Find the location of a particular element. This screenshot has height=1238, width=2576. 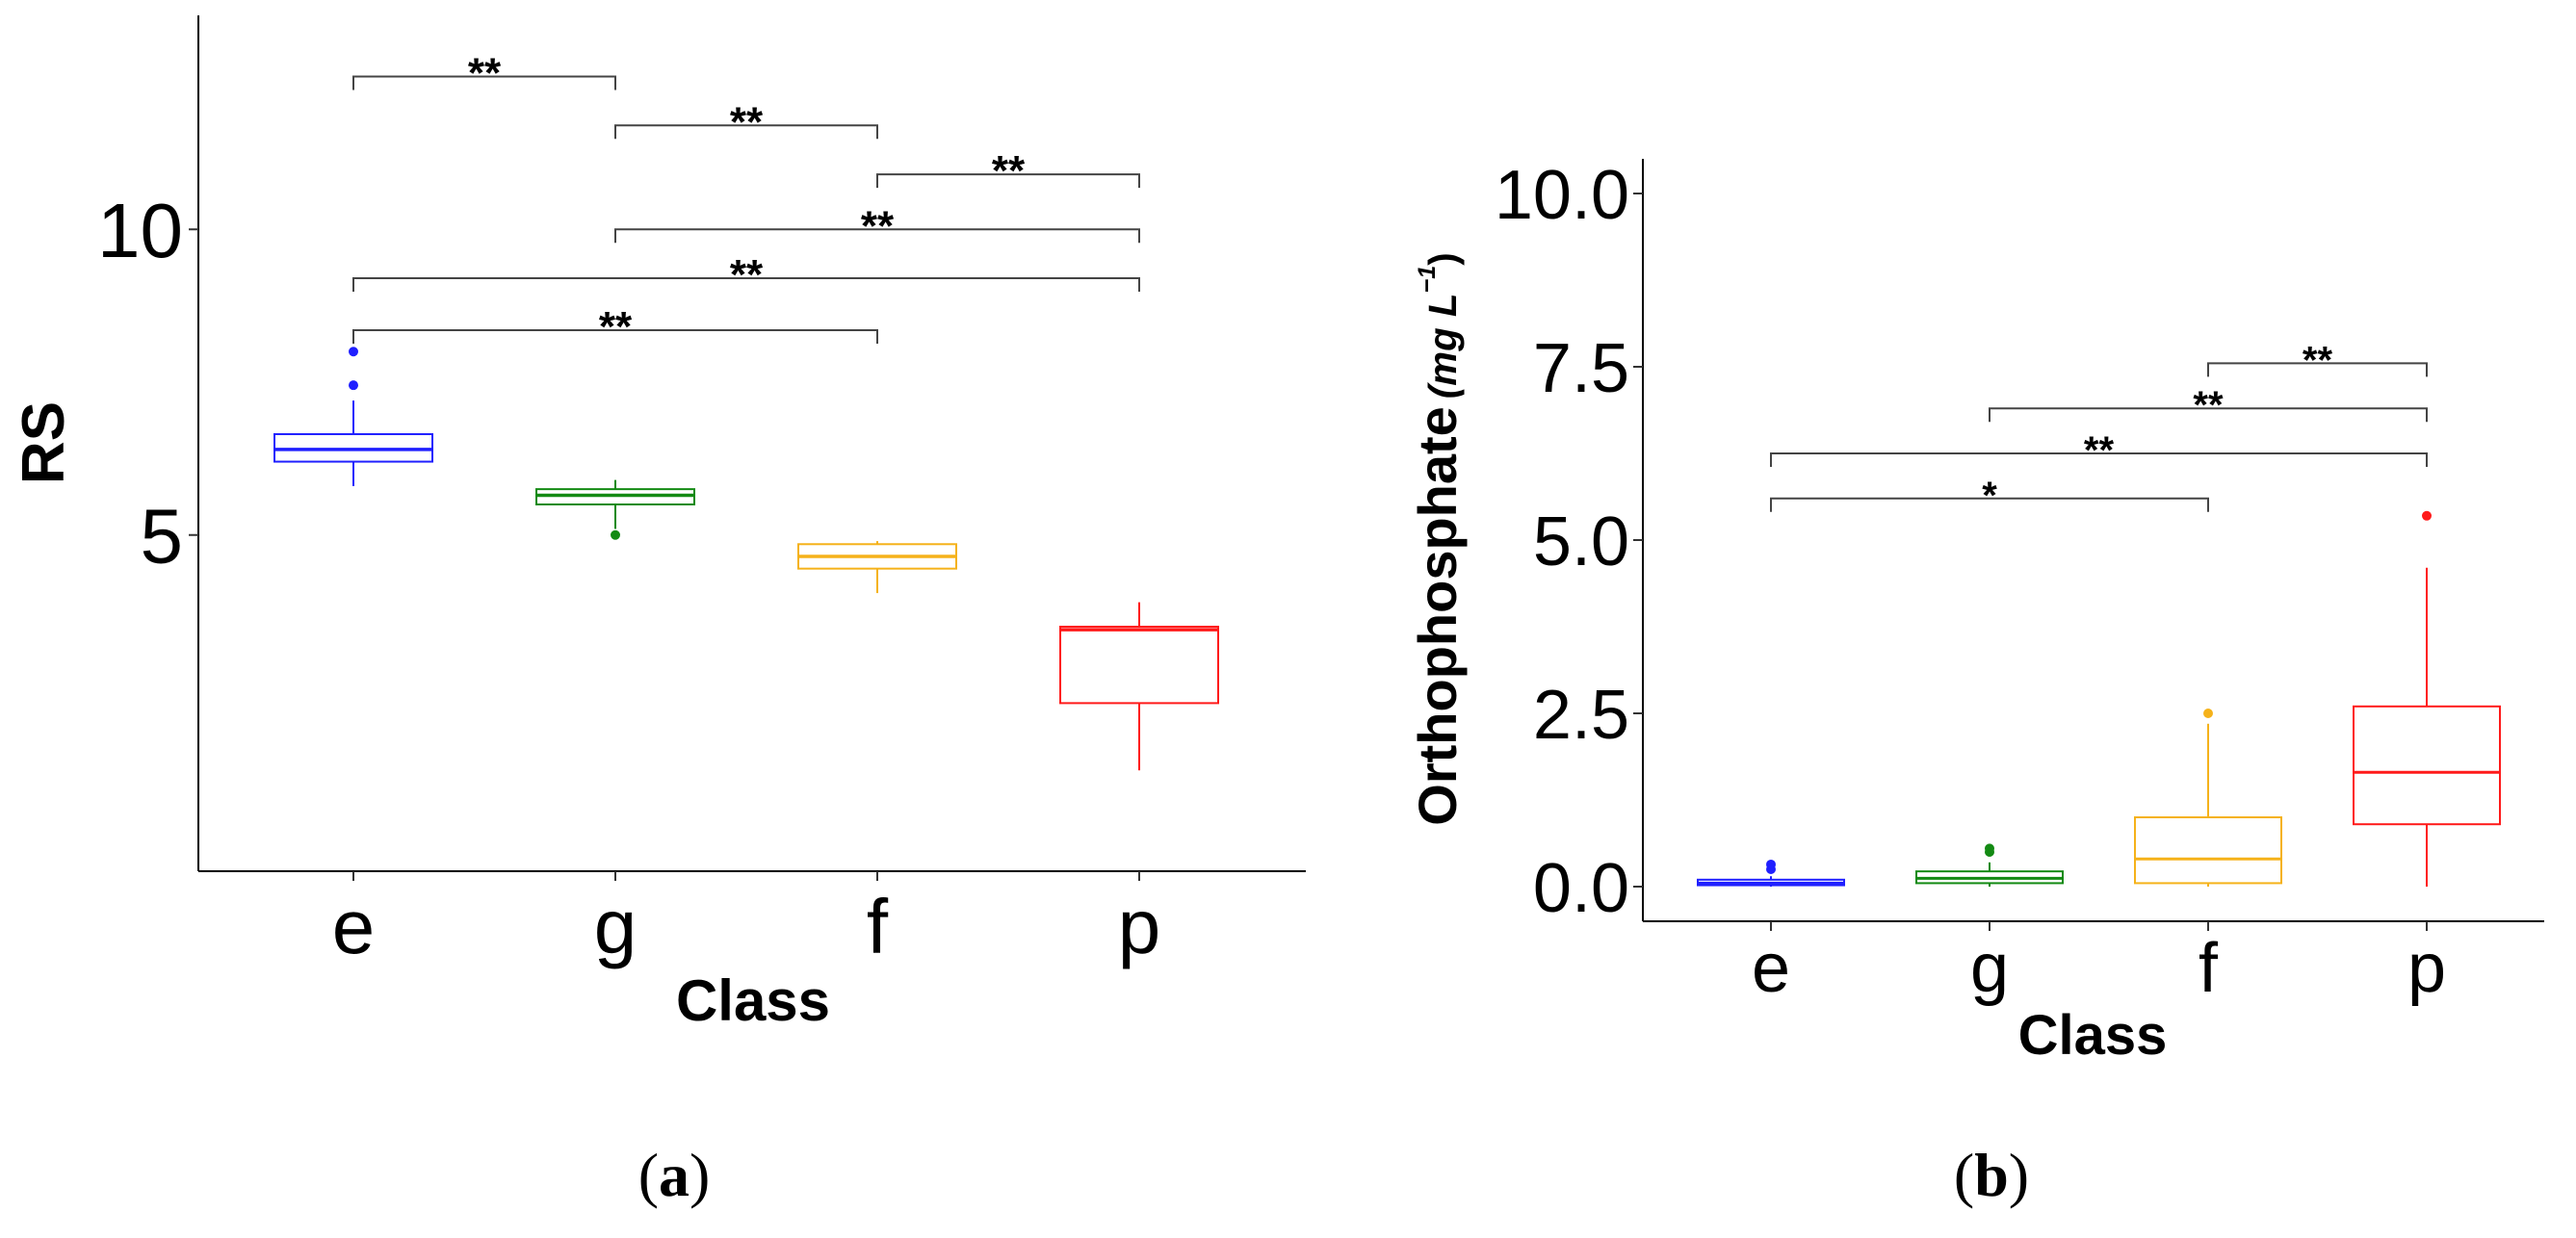

y-tick-label: 7.5 is located at coordinates (1581, 368).